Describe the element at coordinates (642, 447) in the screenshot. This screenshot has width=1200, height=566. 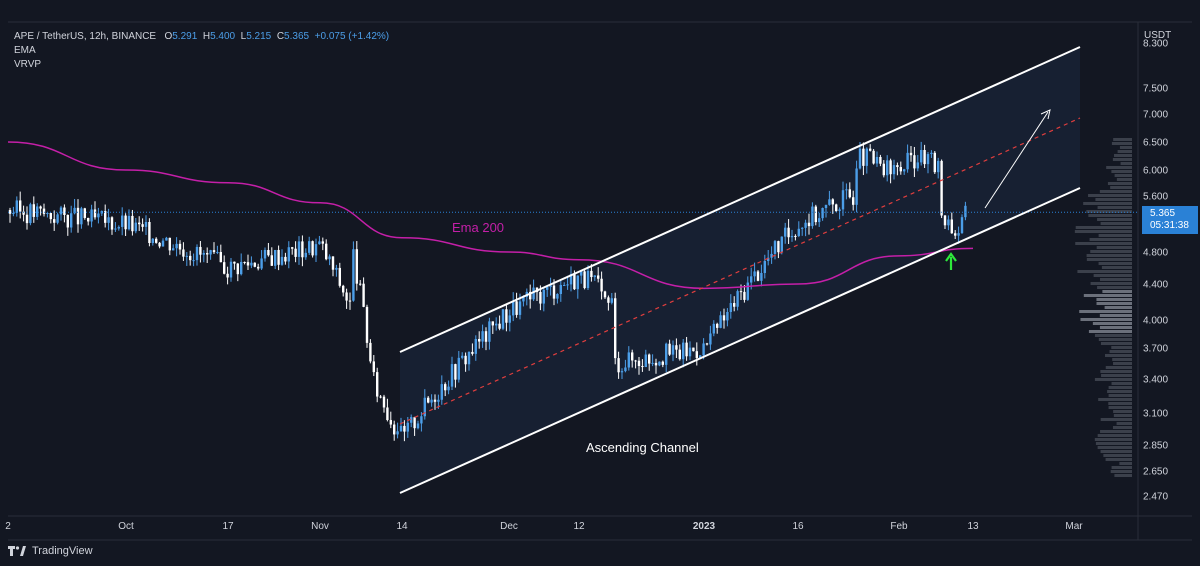
I see `channel-annotation: Ascending Channel` at that location.